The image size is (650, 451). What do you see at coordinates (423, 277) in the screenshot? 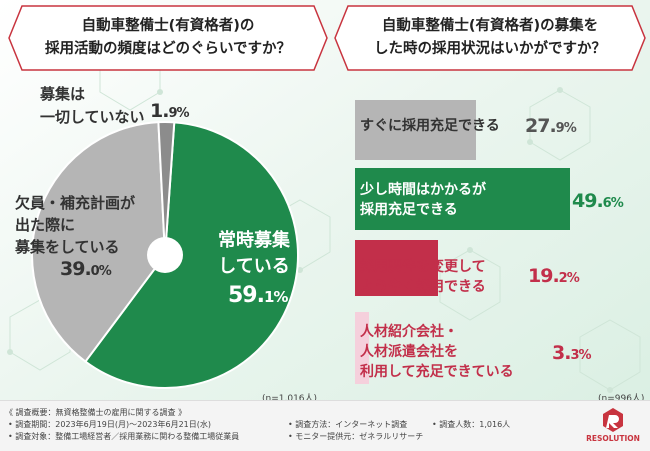
I see `bar-label-changed: 採用要件を変更して ようやく採用できる` at bounding box center [423, 277].